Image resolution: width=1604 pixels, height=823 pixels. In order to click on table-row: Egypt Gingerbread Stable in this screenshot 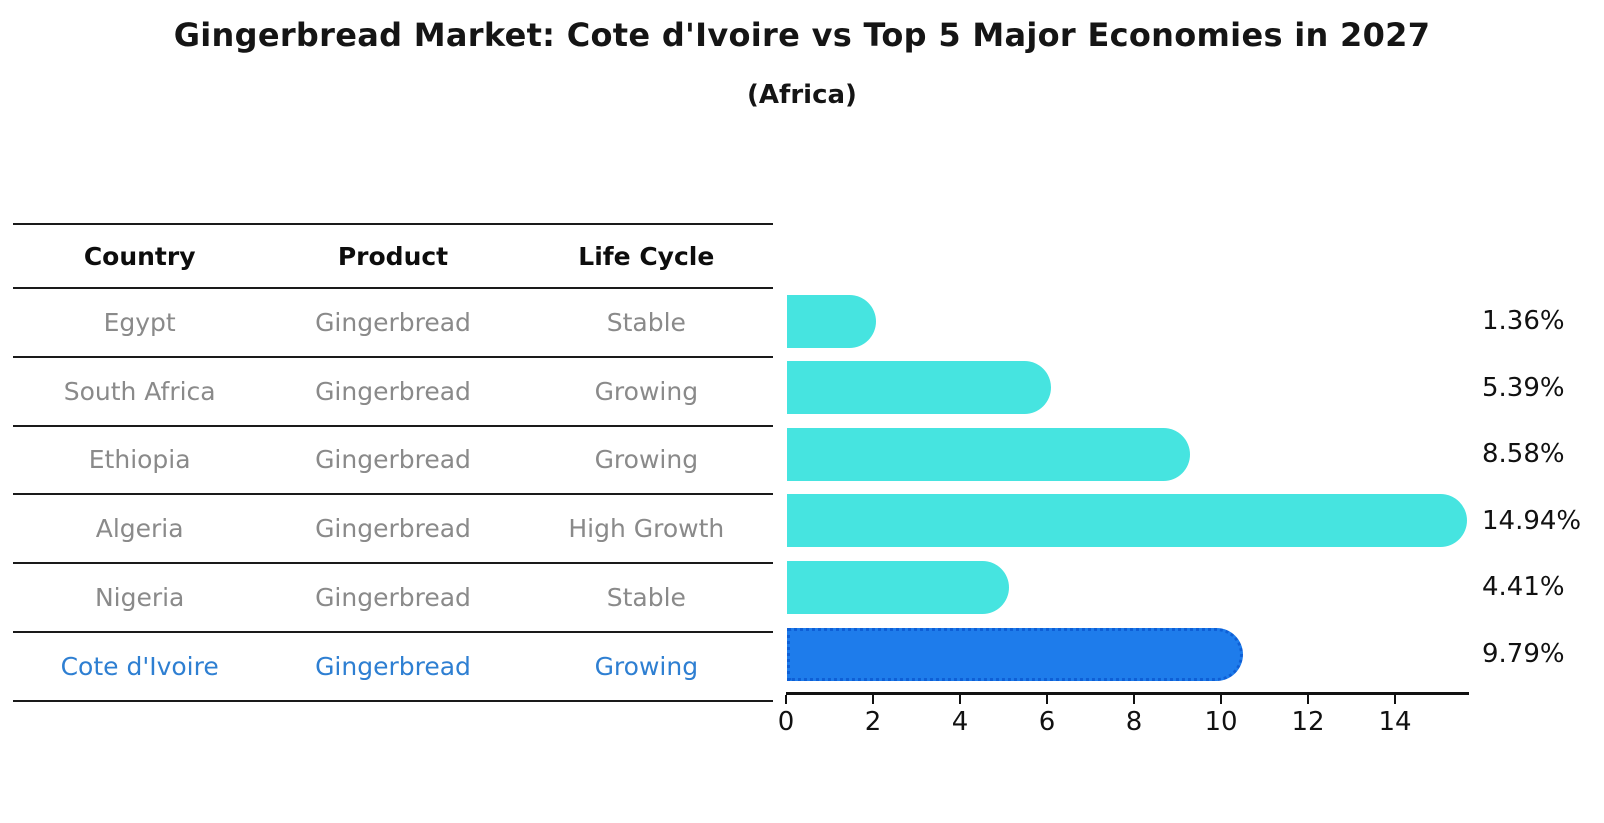, I will do `click(393, 321)`.